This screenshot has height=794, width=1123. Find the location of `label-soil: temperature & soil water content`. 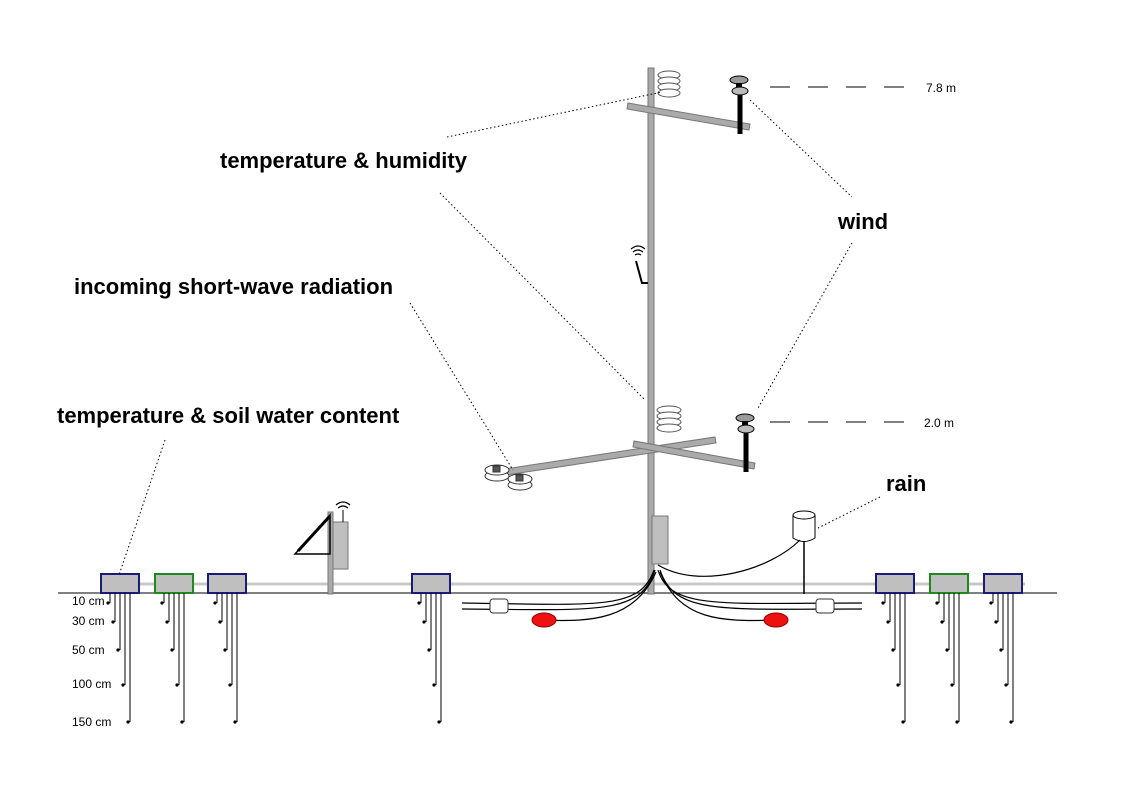

label-soil: temperature & soil water content is located at coordinates (228, 415).